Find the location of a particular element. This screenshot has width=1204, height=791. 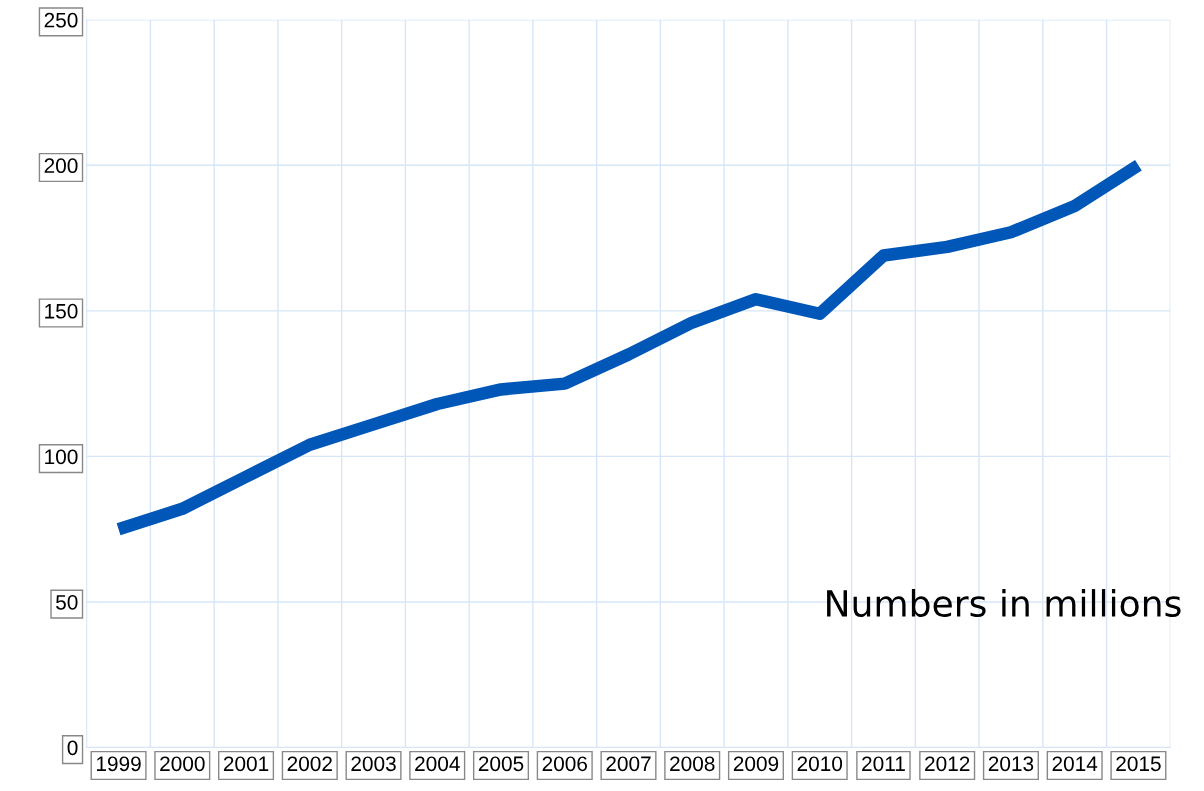

x-tick-label: 2005 is located at coordinates (501, 764).